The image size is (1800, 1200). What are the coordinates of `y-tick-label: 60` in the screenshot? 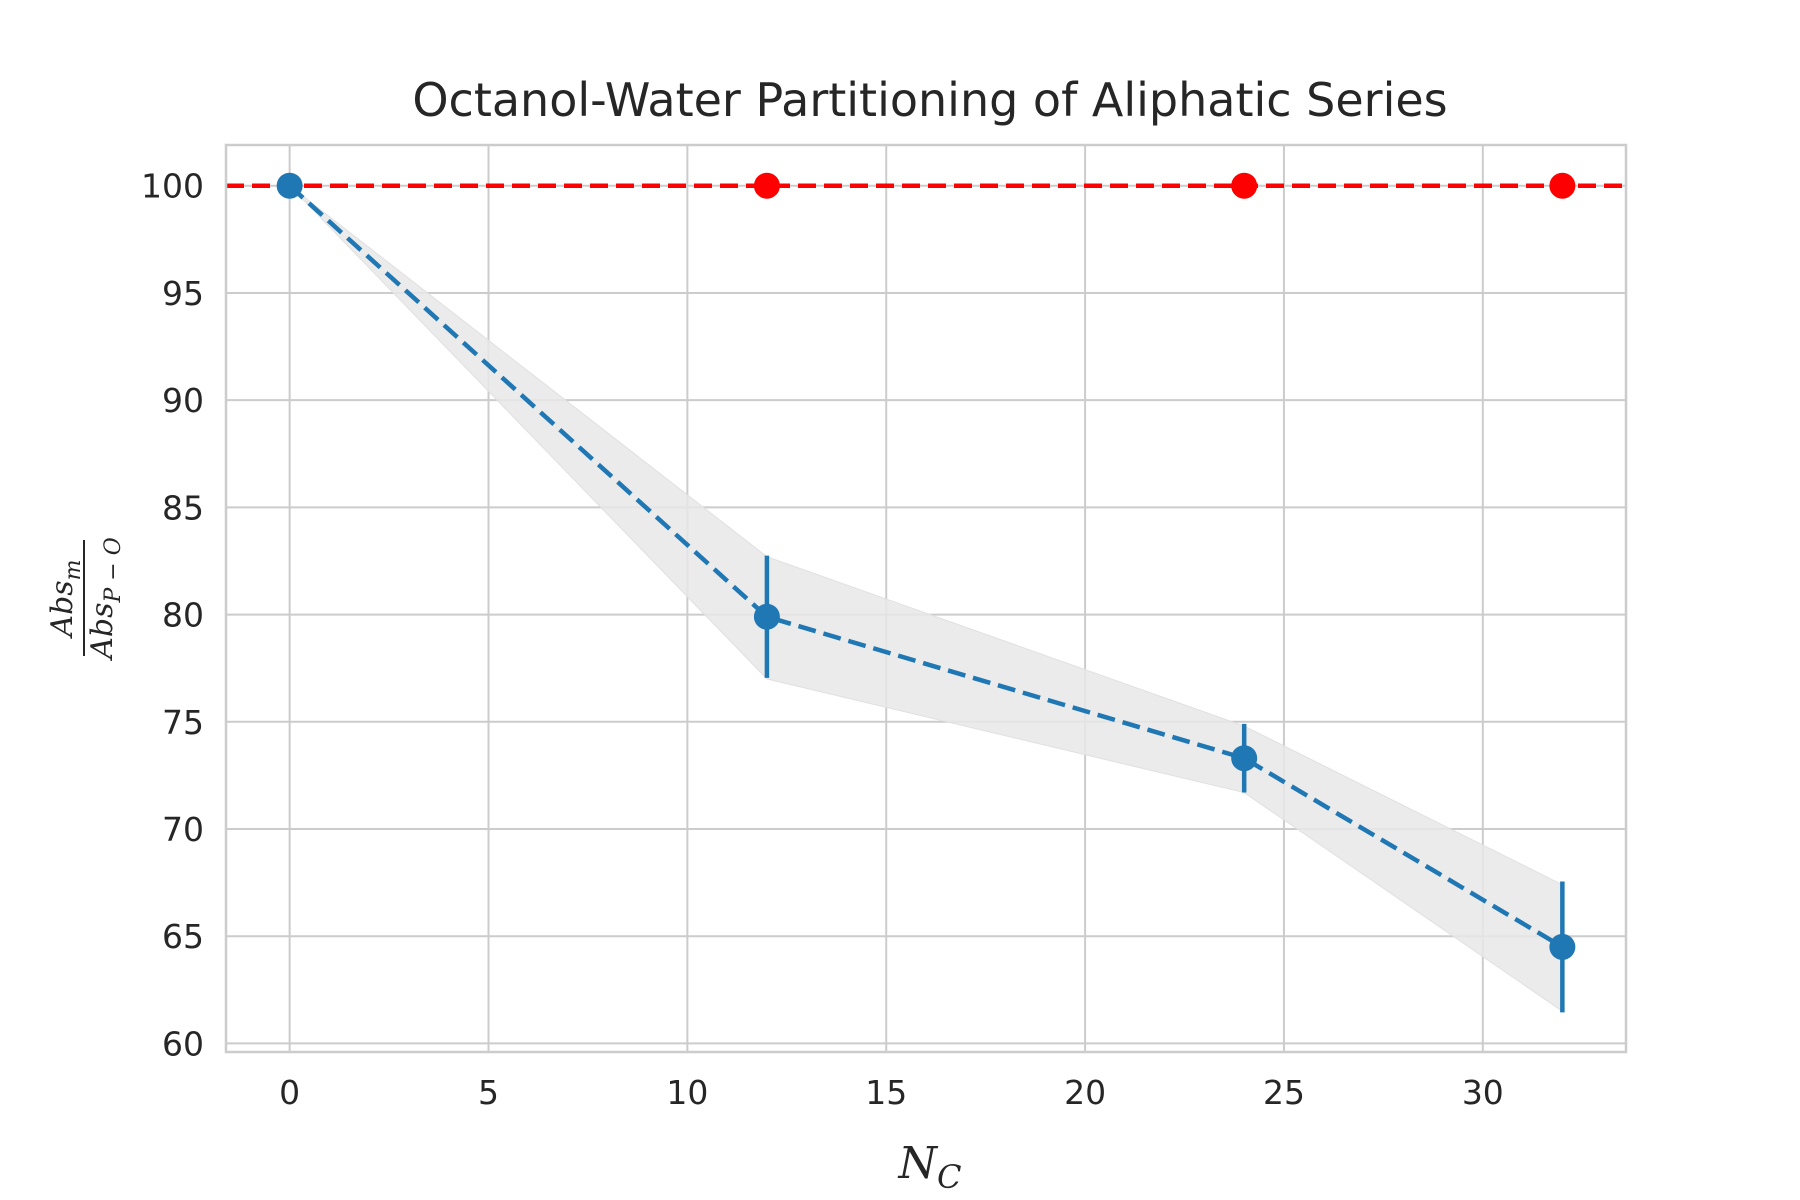 It's located at (183, 1043).